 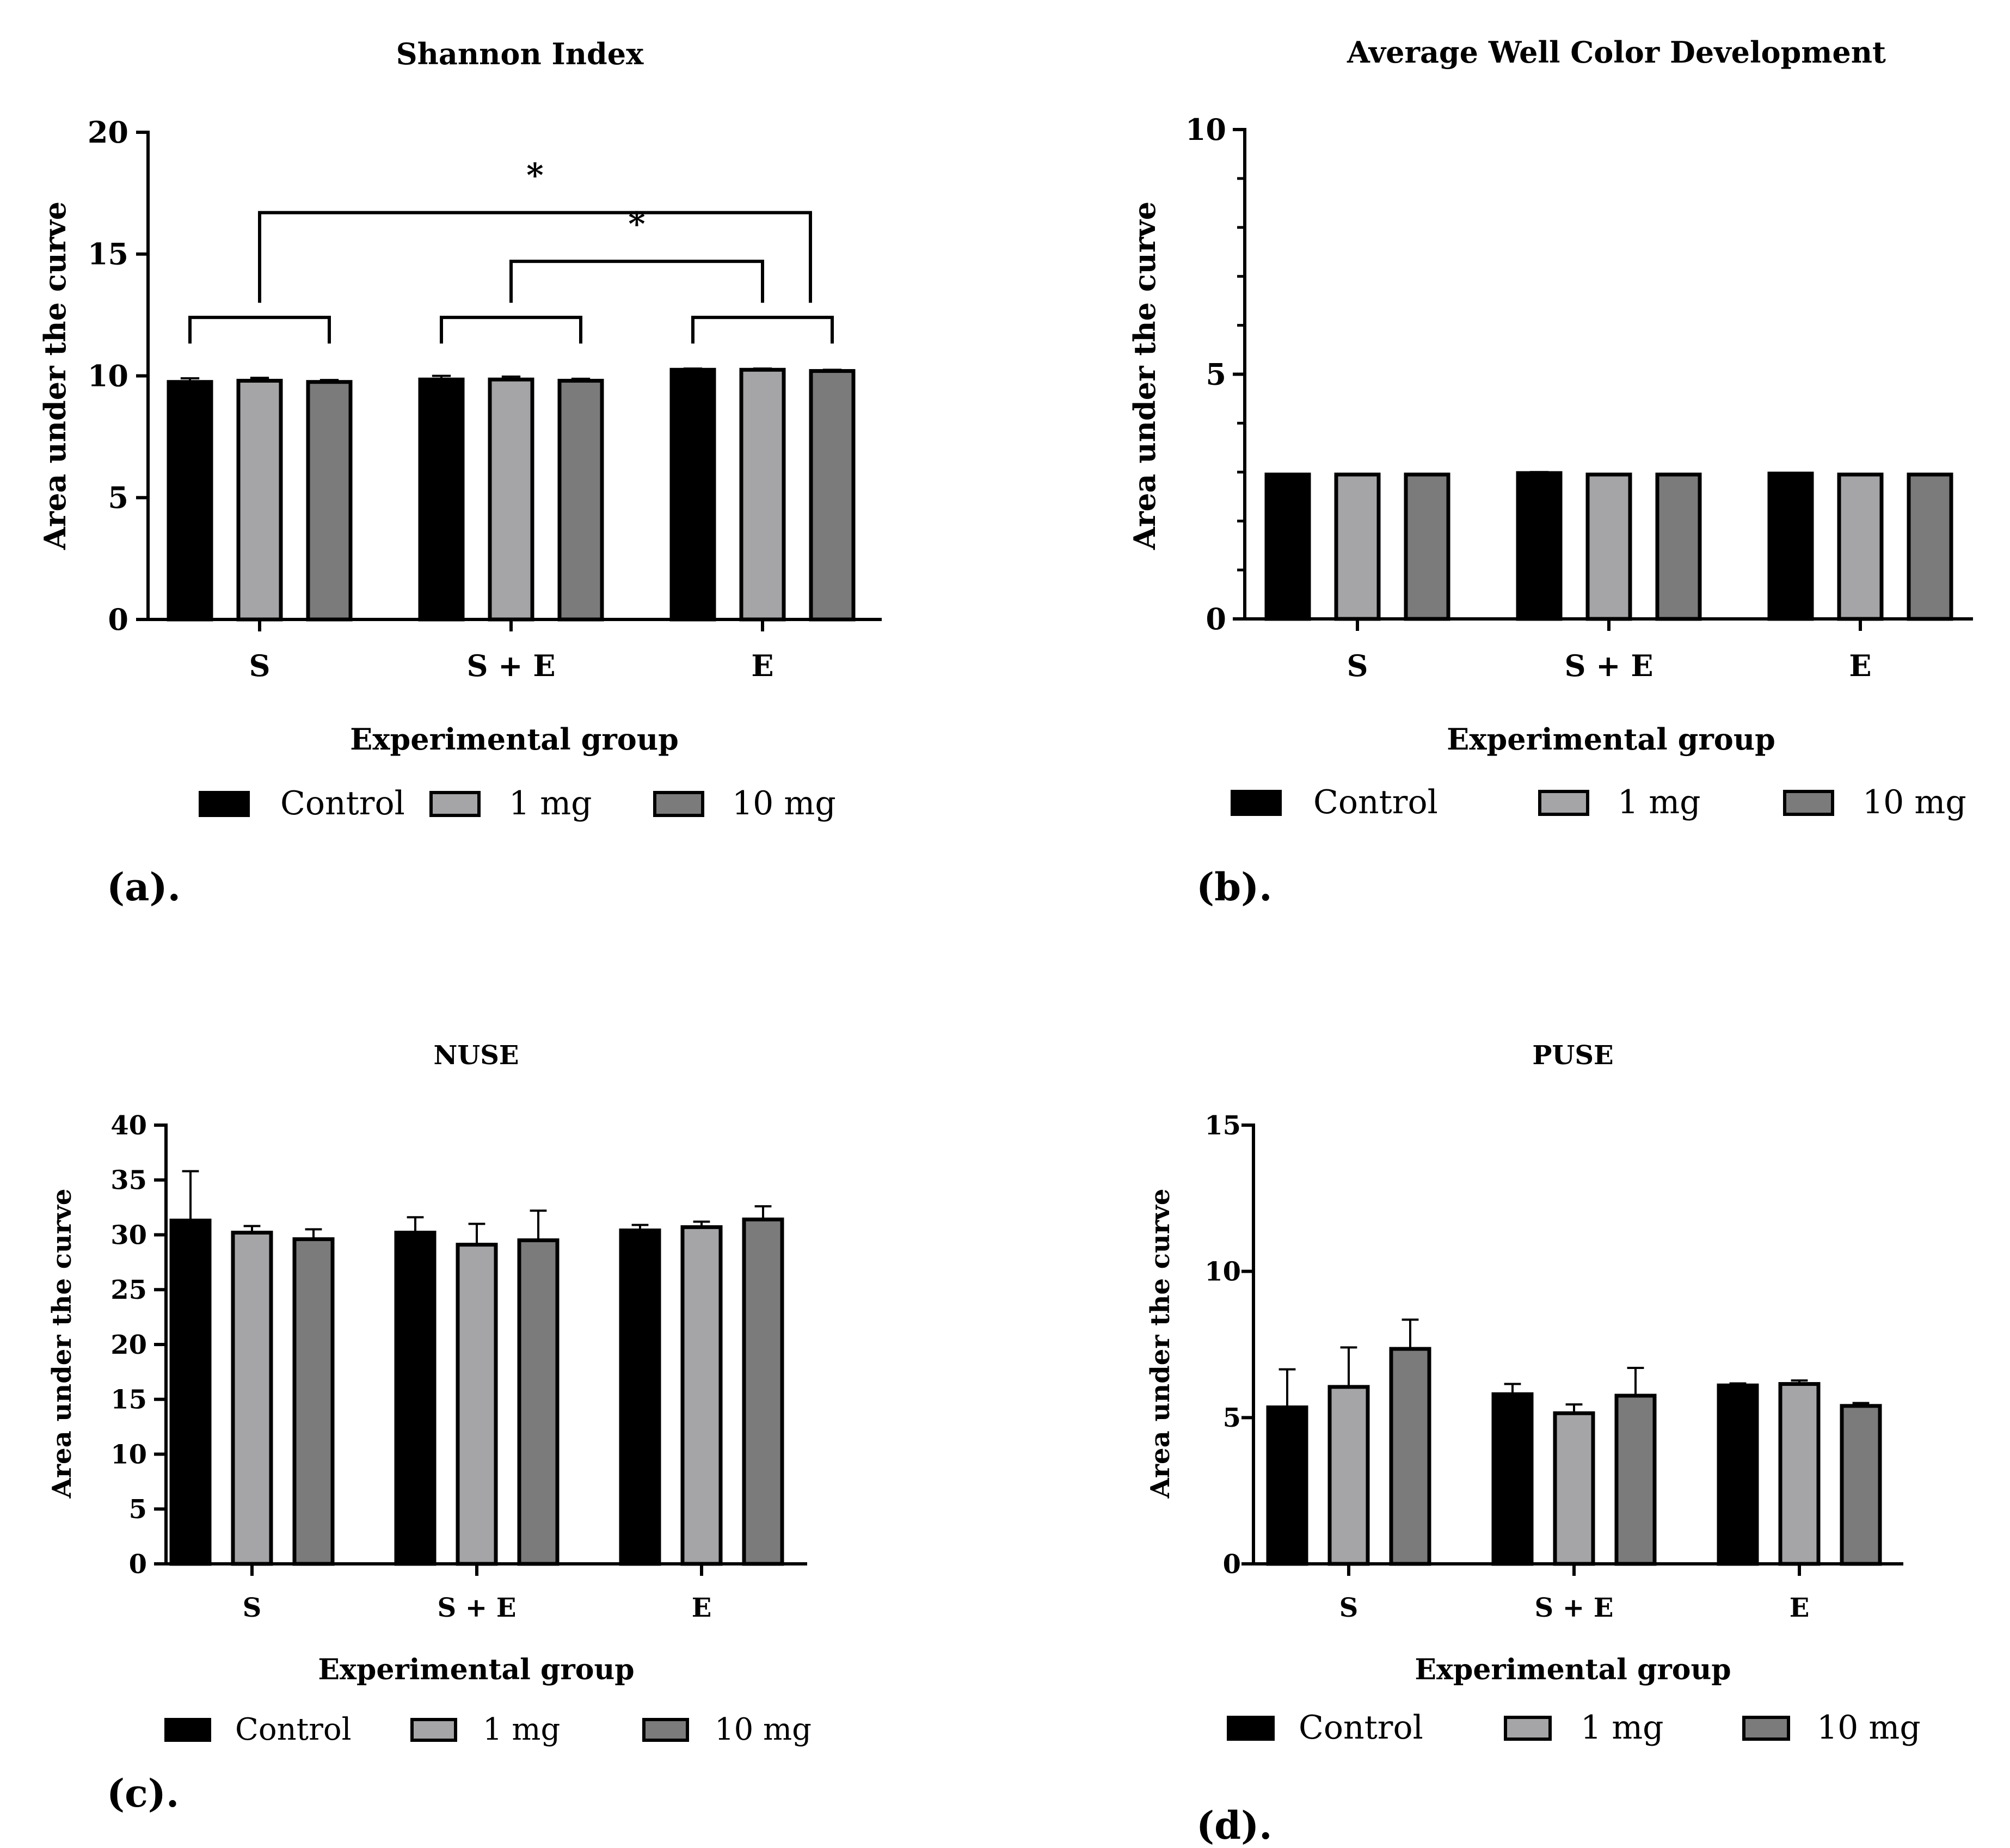 What do you see at coordinates (1361, 1728) in the screenshot?
I see `chart4-legend-label: Control` at bounding box center [1361, 1728].